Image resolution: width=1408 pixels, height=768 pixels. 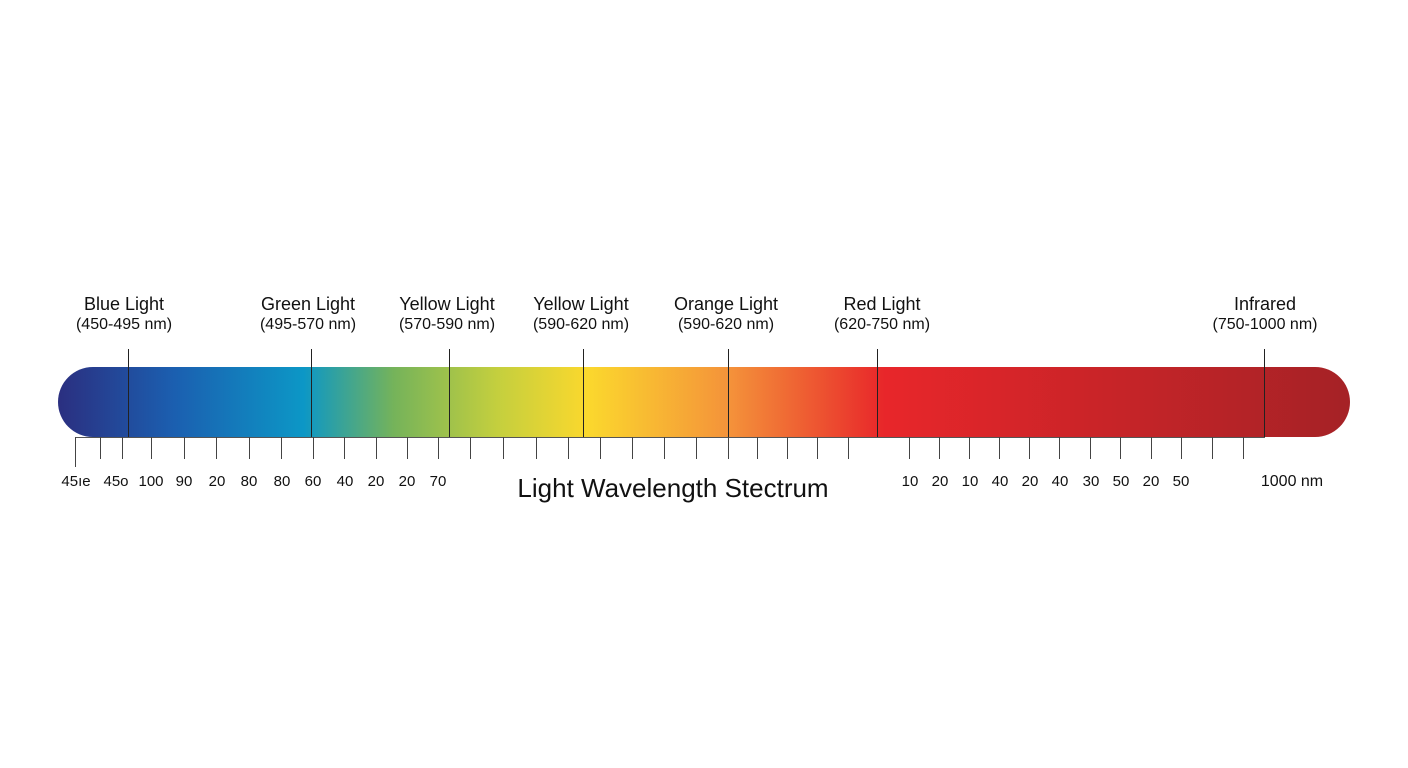 I want to click on scale-end-label: 1000 nm, so click(x=1292, y=481).